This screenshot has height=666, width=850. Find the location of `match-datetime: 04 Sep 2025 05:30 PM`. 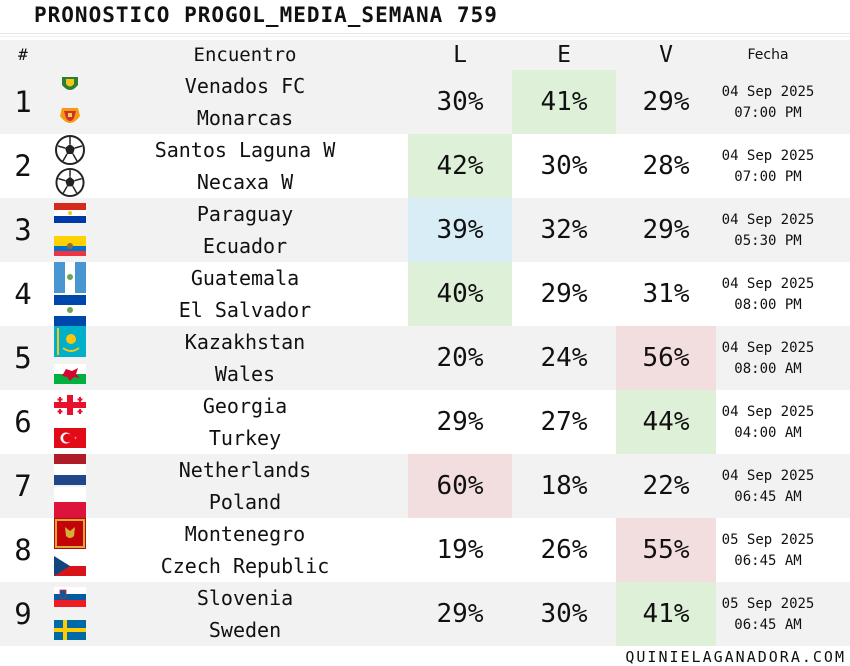

match-datetime: 04 Sep 2025 05:30 PM is located at coordinates (768, 231).